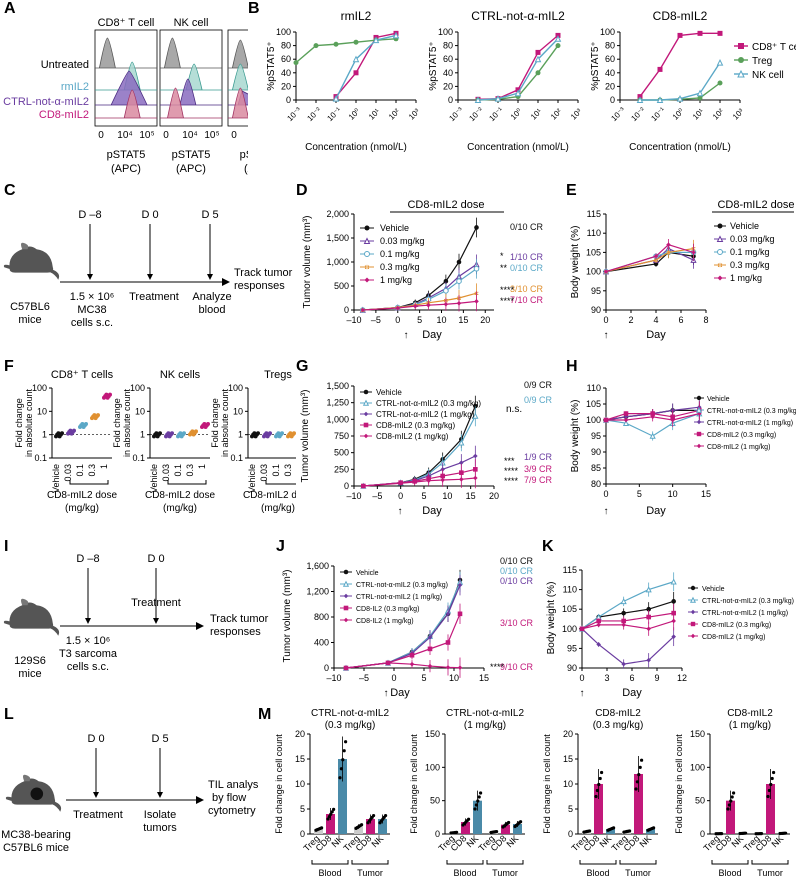 Image resolution: width=796 pixels, height=890 pixels. I want to click on y-tick-label: 80, so click(596, 484).